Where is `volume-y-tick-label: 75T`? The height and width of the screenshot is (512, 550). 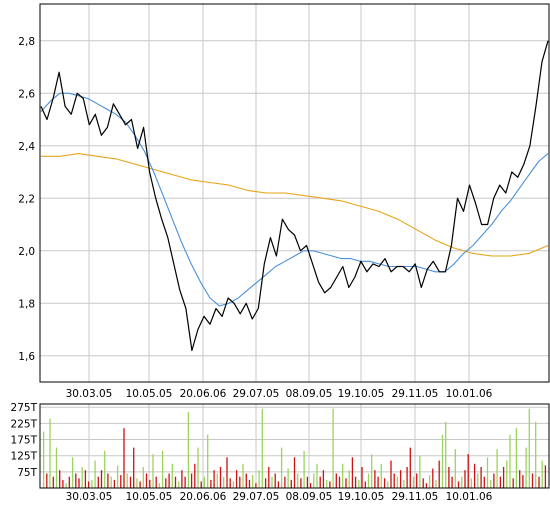 volume-y-tick-label: 75T is located at coordinates (27, 473).